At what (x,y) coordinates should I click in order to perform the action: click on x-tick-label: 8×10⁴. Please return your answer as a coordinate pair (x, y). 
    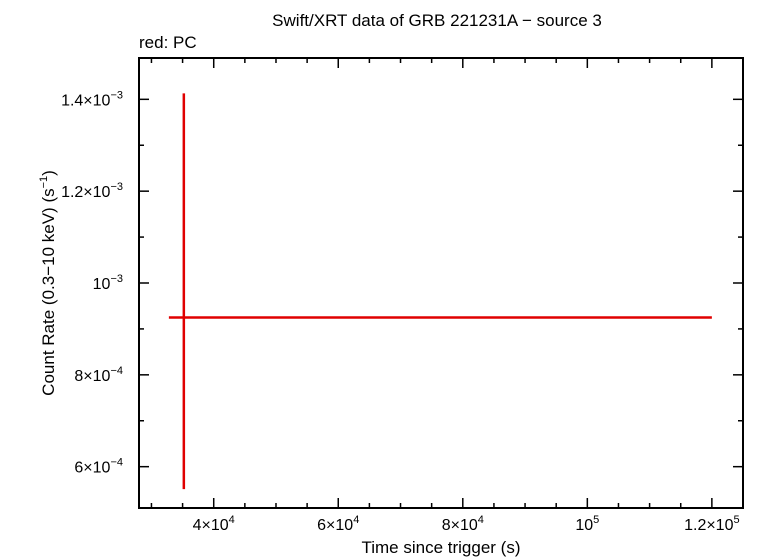
    Looking at the image, I should click on (463, 524).